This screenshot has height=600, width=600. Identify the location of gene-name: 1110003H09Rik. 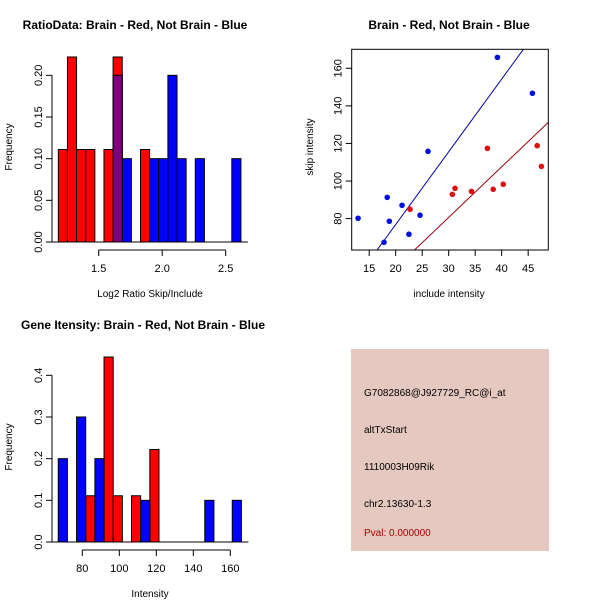
(399, 467).